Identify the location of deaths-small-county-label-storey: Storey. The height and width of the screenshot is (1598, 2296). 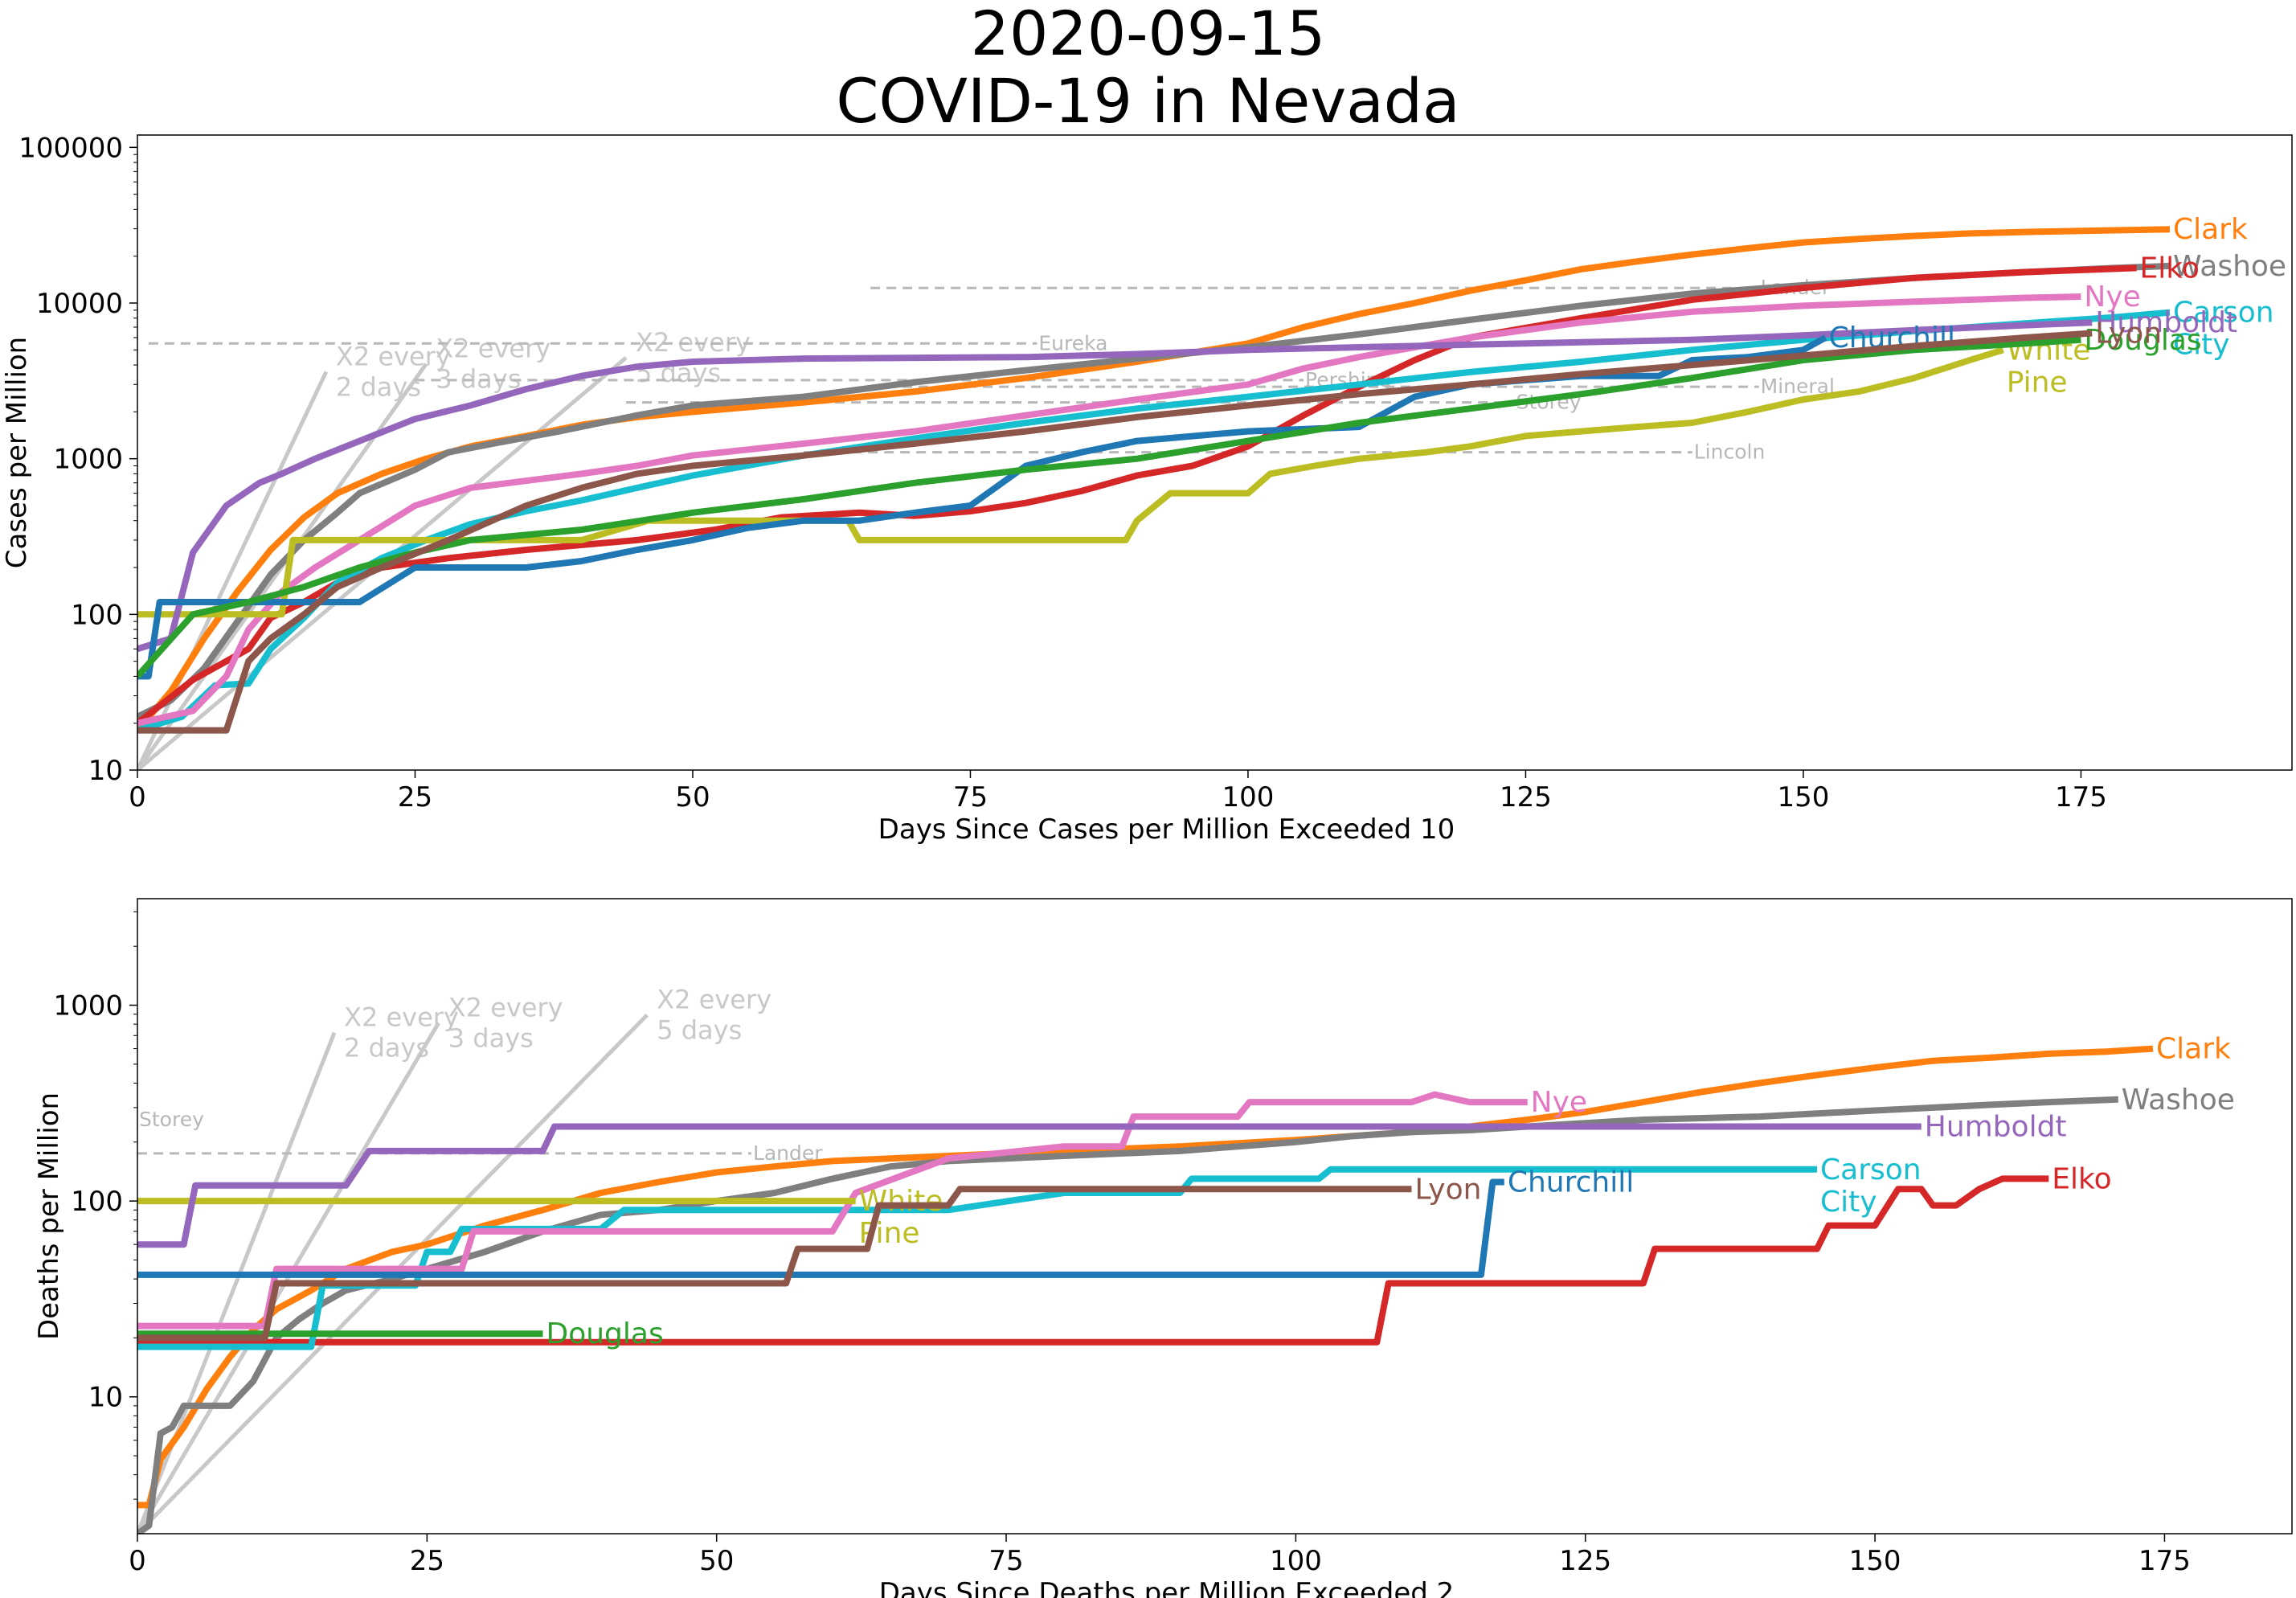
(171, 1119).